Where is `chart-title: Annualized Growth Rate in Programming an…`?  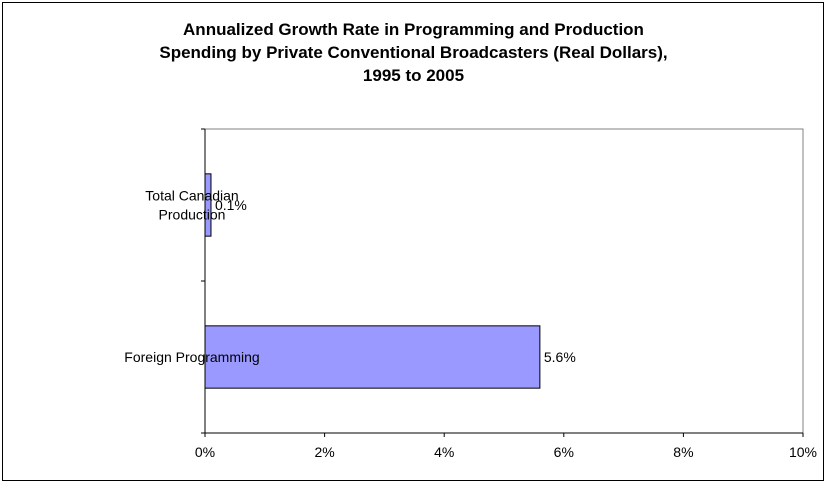
chart-title: Annualized Growth Rate in Programming an… is located at coordinates (413, 52).